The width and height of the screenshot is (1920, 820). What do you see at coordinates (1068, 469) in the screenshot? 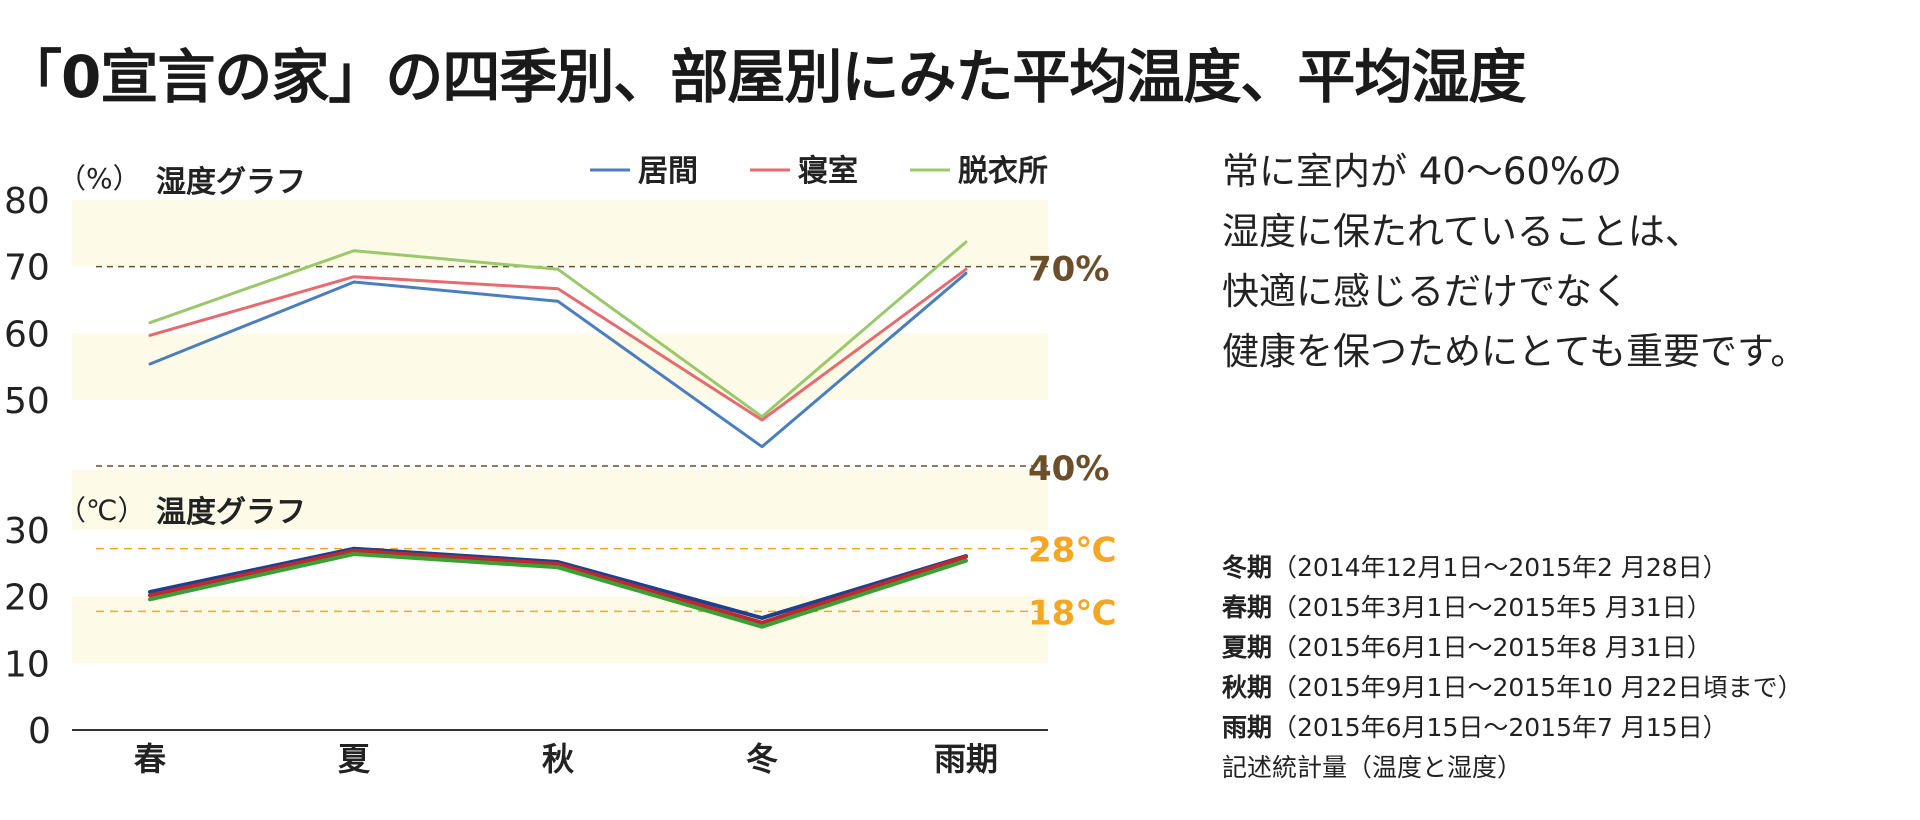
I see `reference-label: 40%` at bounding box center [1068, 469].